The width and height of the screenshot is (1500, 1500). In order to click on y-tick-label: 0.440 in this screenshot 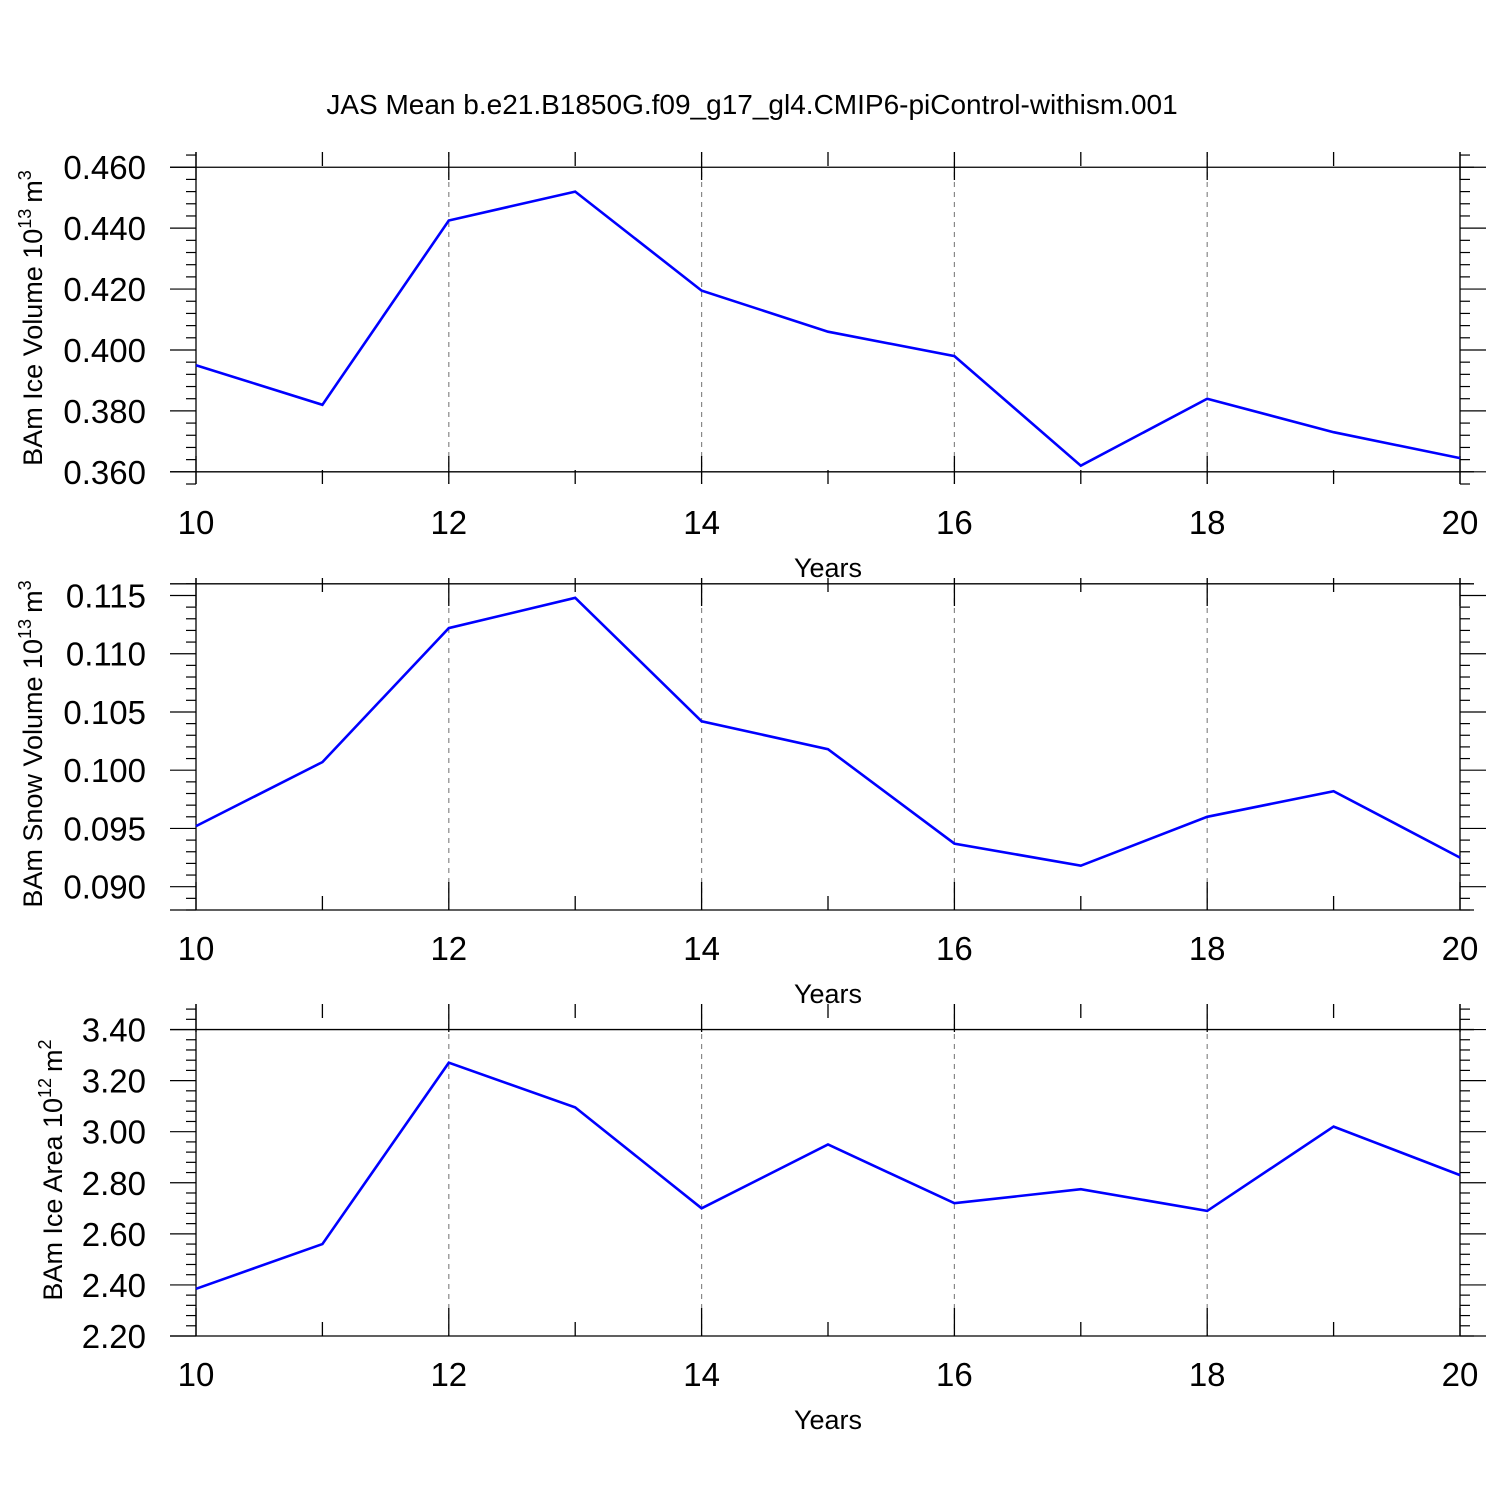, I will do `click(104, 228)`.